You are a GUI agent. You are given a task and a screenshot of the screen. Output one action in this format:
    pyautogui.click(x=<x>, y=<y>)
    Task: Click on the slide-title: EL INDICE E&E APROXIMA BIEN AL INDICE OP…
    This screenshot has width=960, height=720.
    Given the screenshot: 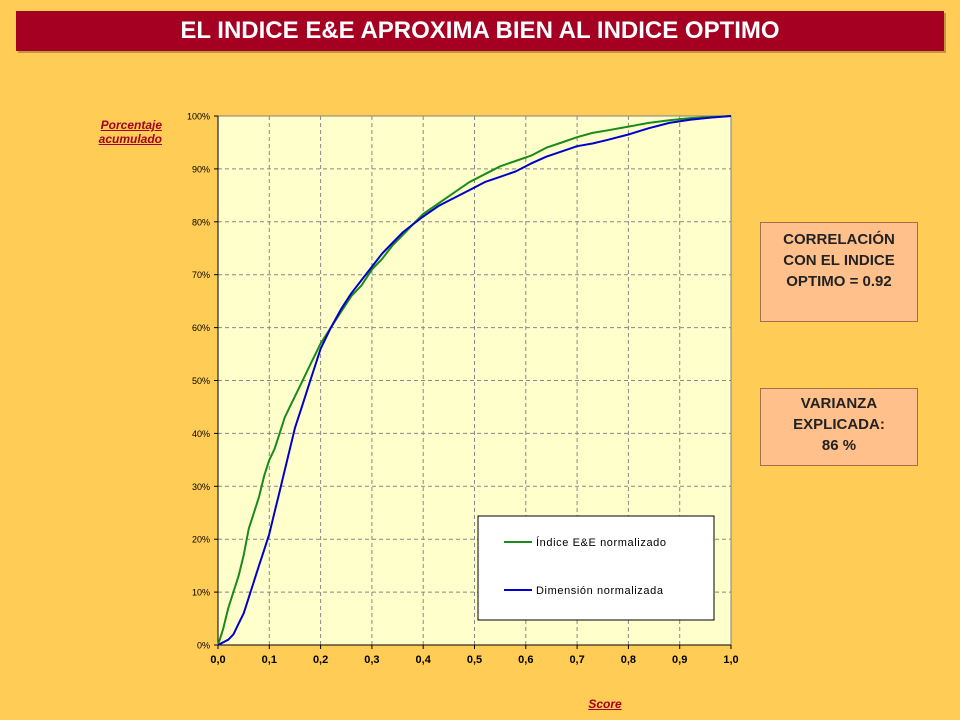 What is the action you would take?
    pyautogui.click(x=480, y=31)
    